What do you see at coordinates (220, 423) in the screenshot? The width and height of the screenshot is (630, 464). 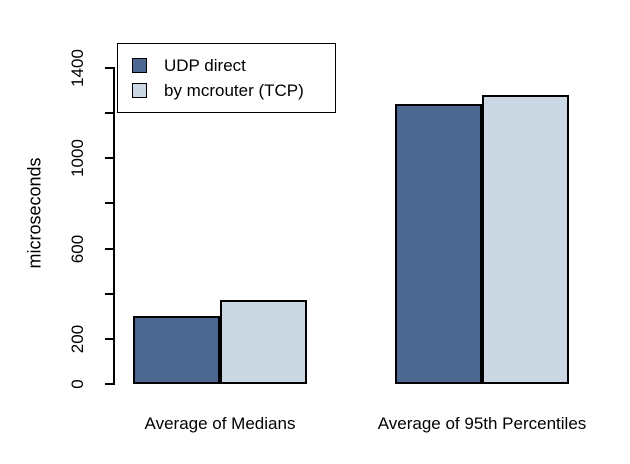 I see `x-category-label-average-of-medians: Average of Medians` at bounding box center [220, 423].